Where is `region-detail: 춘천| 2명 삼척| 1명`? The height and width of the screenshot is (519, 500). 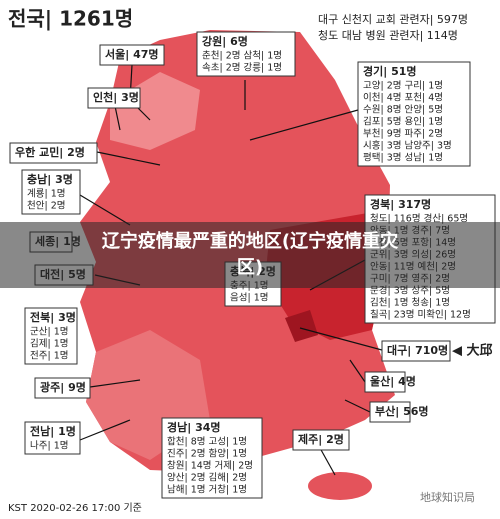 region-detail: 춘천| 2명 삼척| 1명 is located at coordinates (242, 56).